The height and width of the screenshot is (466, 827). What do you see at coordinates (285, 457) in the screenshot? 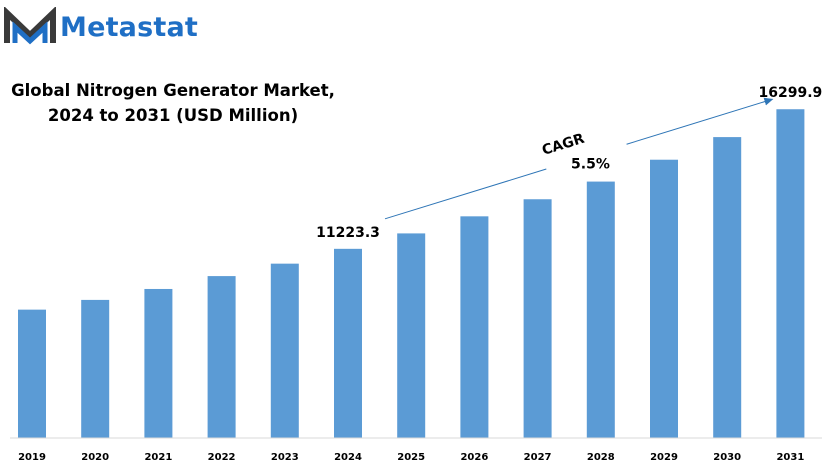
I see `x-tick-label-2023: 2023` at bounding box center [285, 457].